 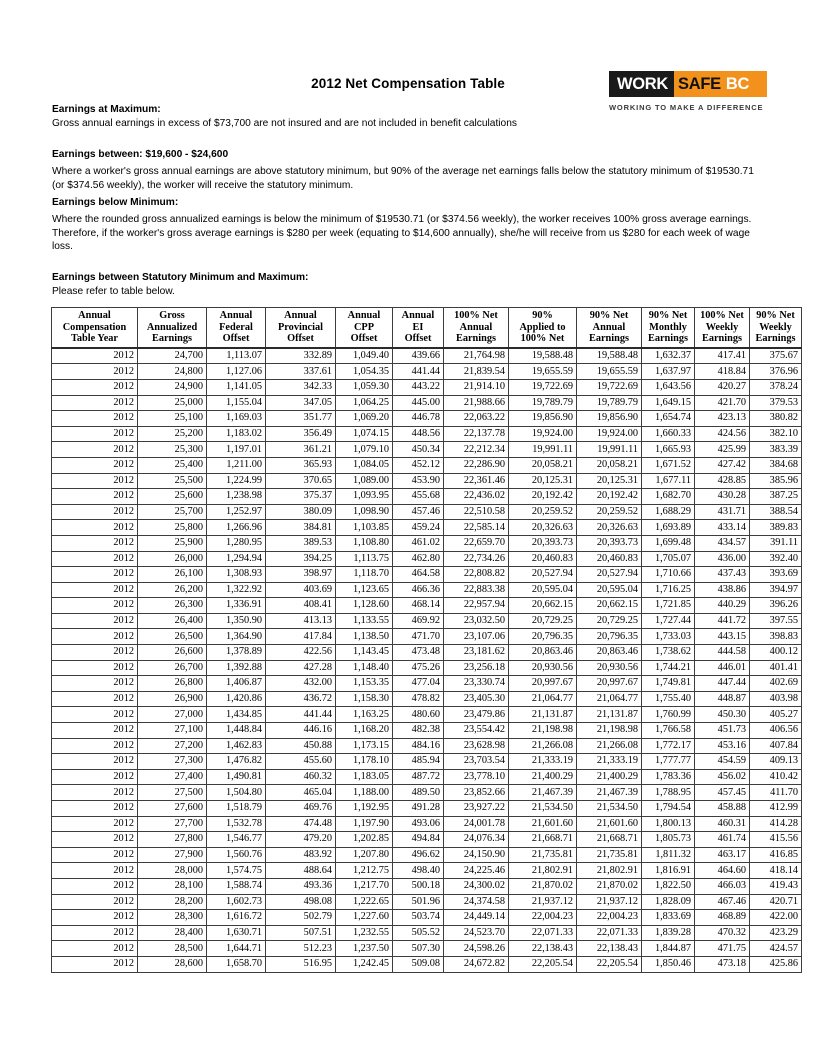 I want to click on column-header-2: Annual Federal Offset, so click(x=236, y=327).